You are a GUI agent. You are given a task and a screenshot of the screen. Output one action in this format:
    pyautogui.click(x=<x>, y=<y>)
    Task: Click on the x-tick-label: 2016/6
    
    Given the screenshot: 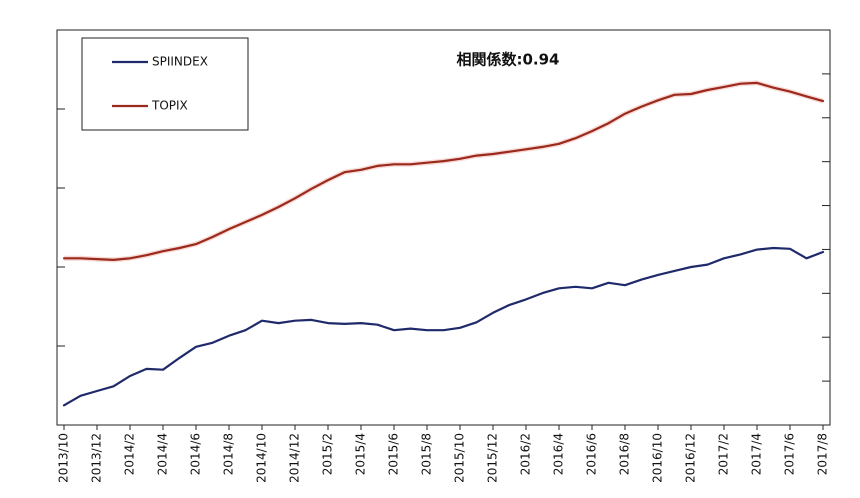 What is the action you would take?
    pyautogui.click(x=592, y=454)
    